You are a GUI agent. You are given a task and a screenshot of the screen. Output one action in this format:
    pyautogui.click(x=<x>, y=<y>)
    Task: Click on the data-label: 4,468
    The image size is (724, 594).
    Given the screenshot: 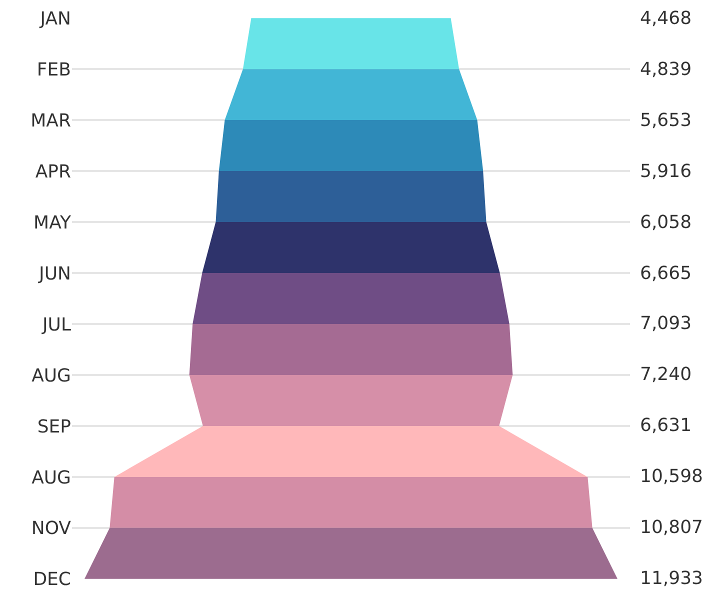 What is the action you would take?
    pyautogui.click(x=666, y=18)
    